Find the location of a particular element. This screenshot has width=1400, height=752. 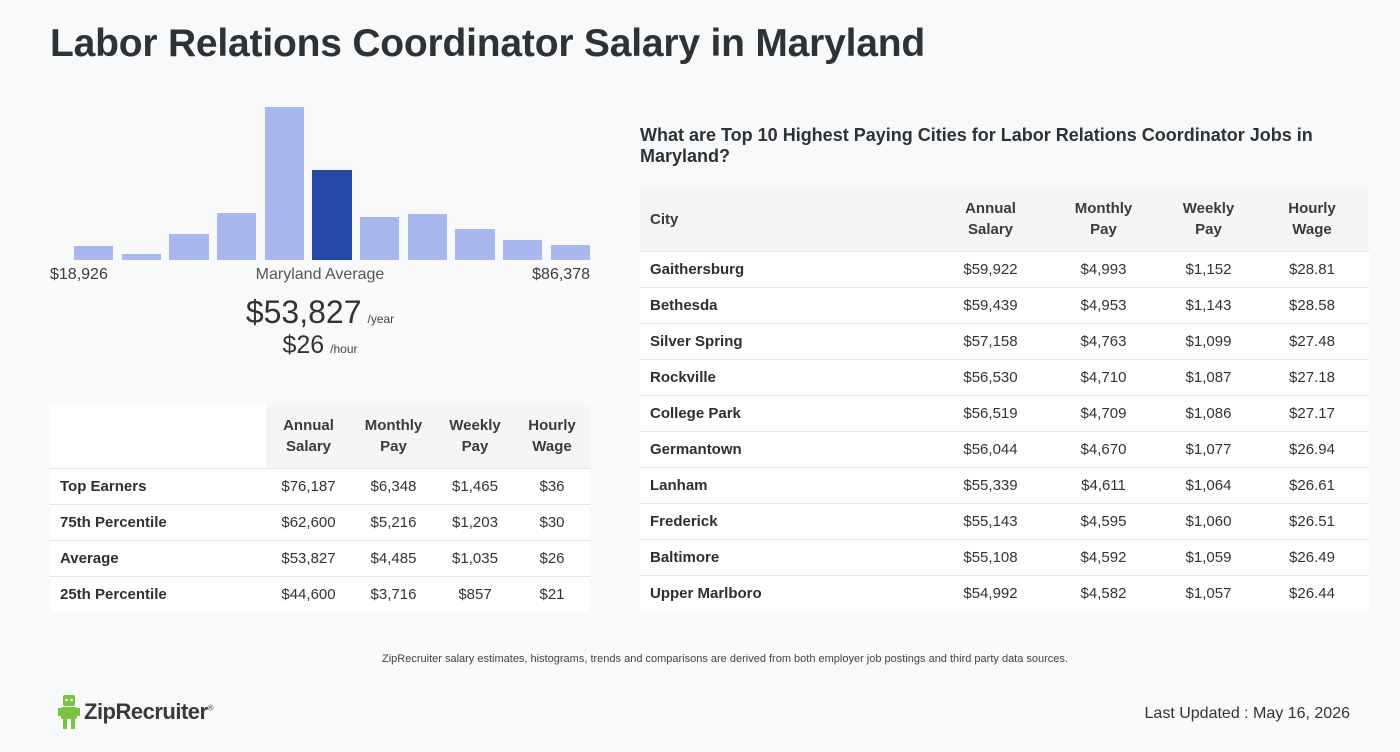

last-updated: Last Updated : May 16, 2026 is located at coordinates (1247, 713).